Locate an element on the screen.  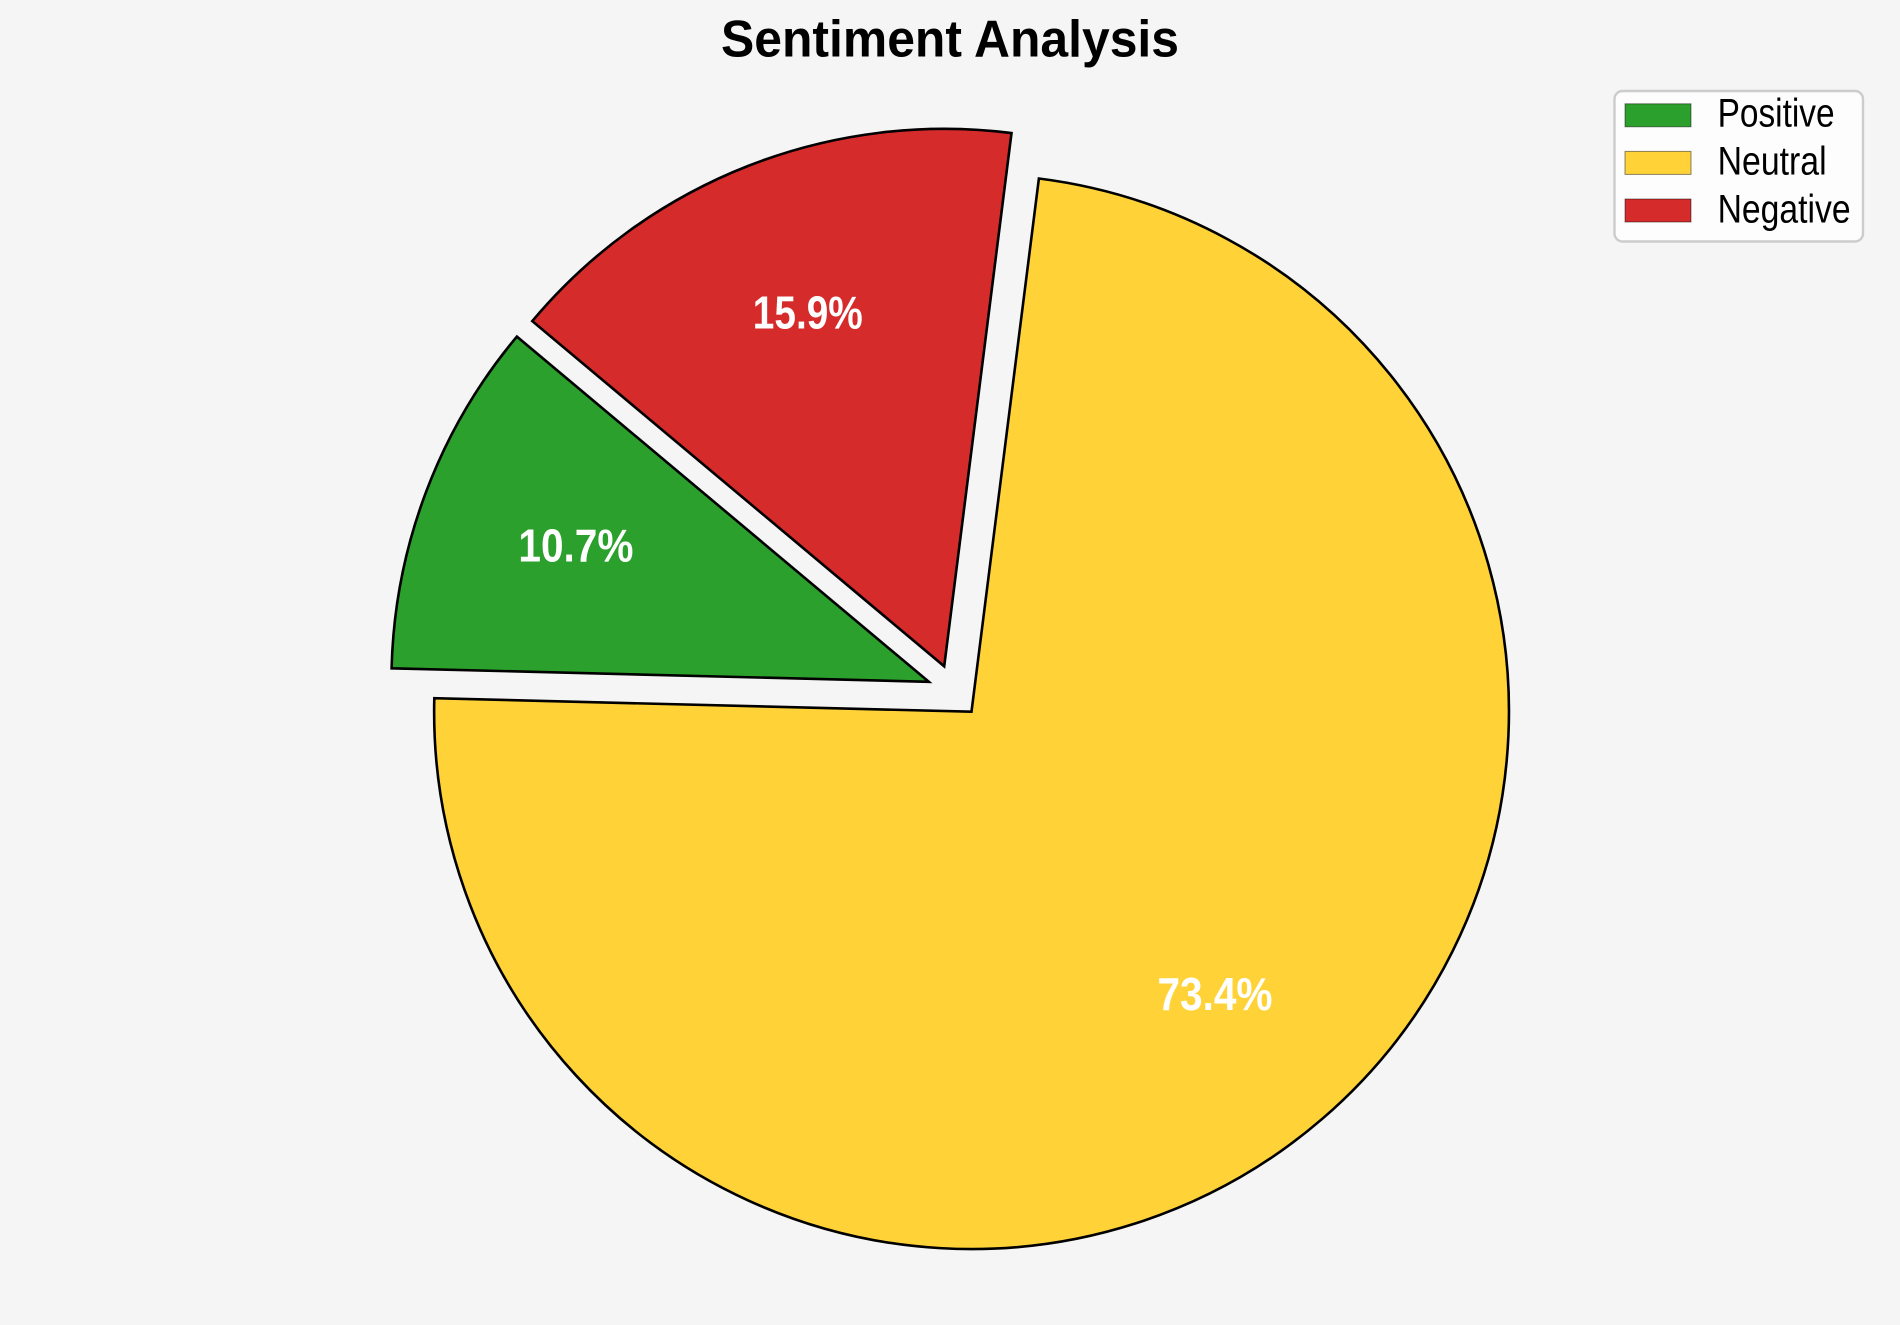
svg-text: Neutral is located at coordinates (1772, 162).